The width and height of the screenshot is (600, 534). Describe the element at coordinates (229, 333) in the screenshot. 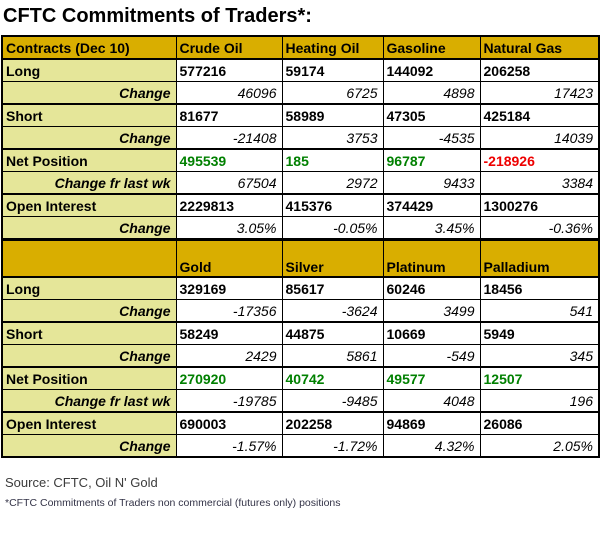

I see `cell-value: 58249` at that location.